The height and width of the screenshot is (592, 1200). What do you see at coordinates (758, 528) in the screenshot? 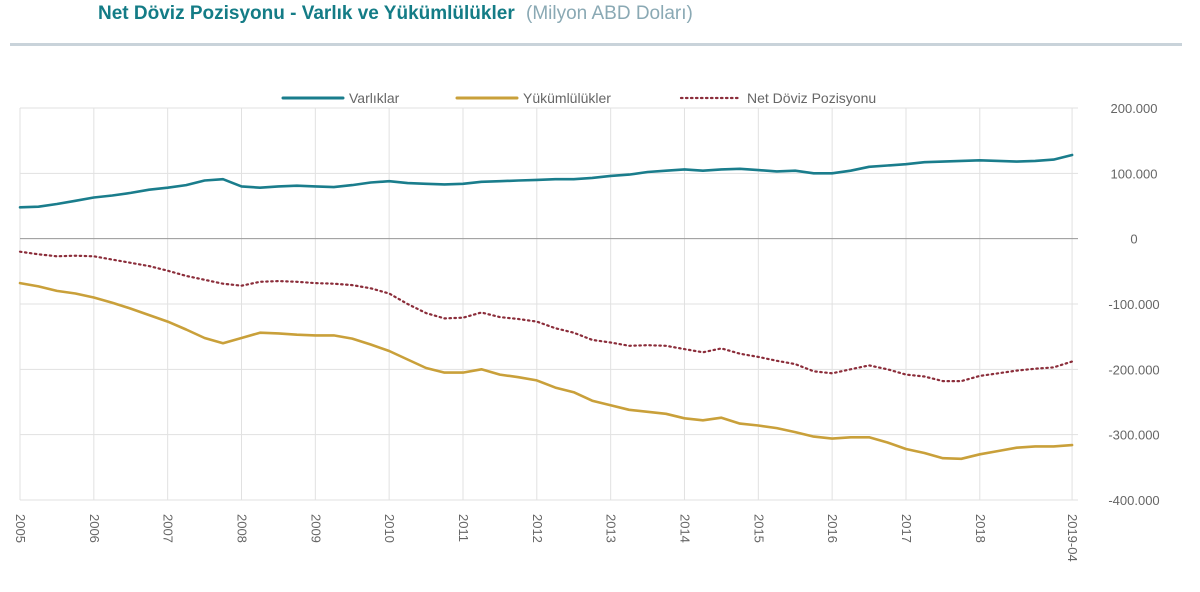
I see `x-tick-label: 2015` at bounding box center [758, 528].